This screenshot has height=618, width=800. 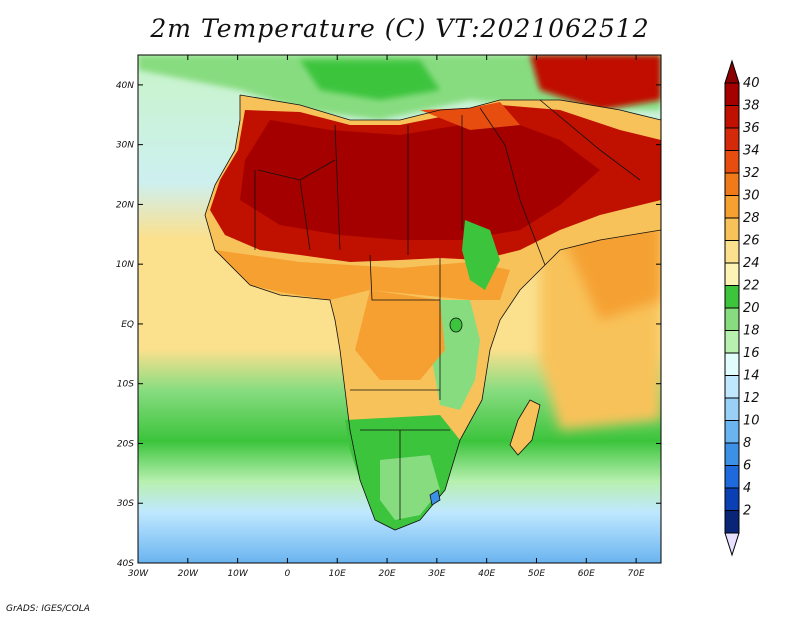 I want to click on colorbar-label: 40, so click(x=751, y=83).